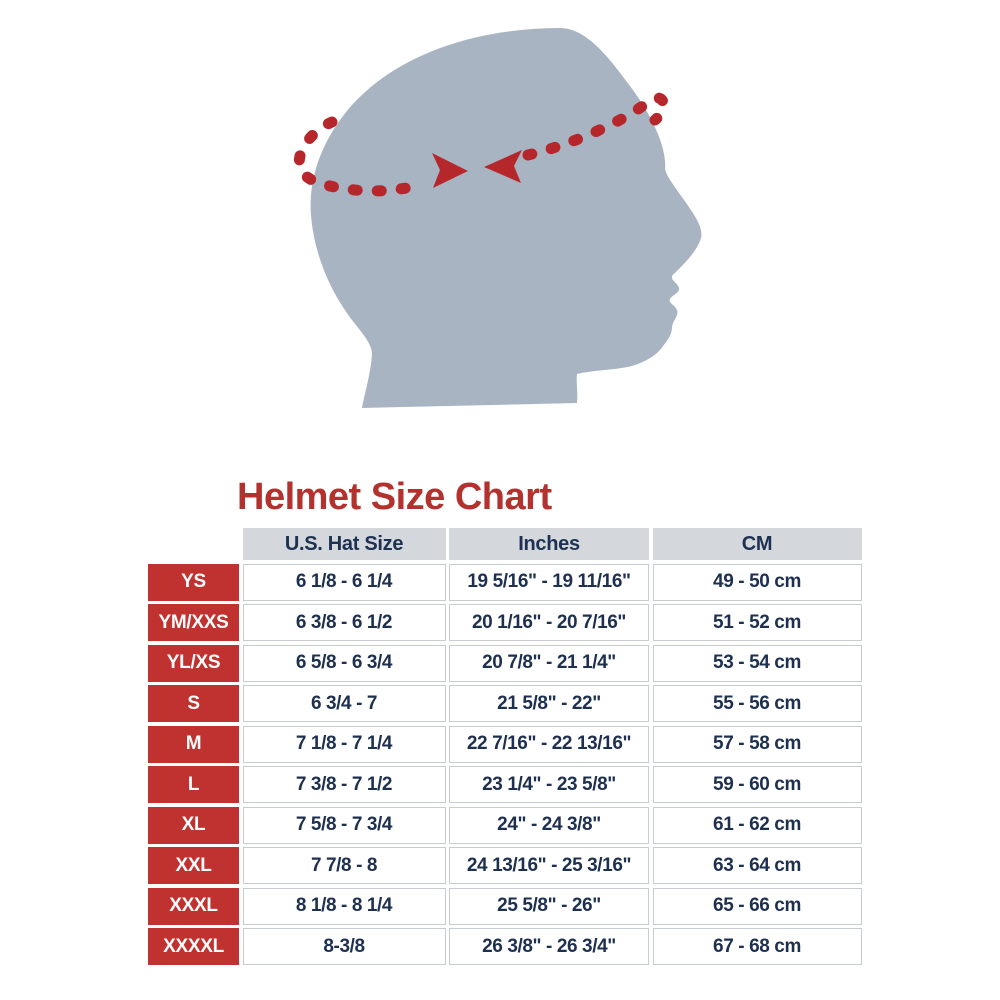 The height and width of the screenshot is (1000, 1000). What do you see at coordinates (344, 703) in the screenshot?
I see `cell-s-hat-size: 6 3/4 - 7` at bounding box center [344, 703].